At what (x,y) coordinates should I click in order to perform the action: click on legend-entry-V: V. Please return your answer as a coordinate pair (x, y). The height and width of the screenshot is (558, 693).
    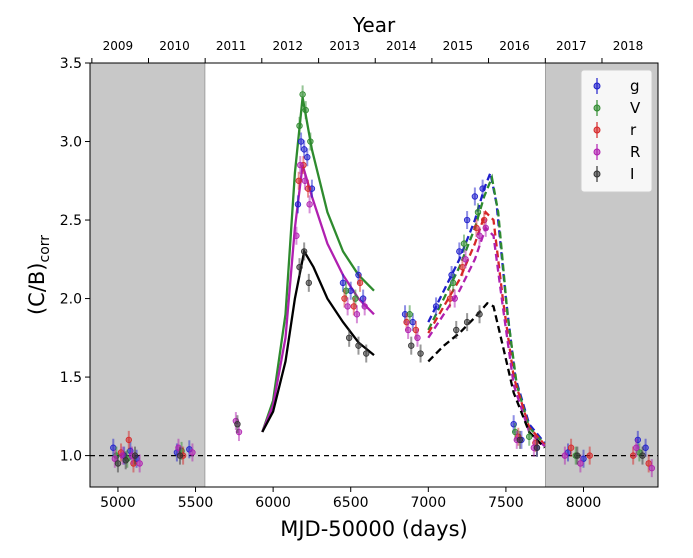
    Looking at the image, I should click on (617, 108).